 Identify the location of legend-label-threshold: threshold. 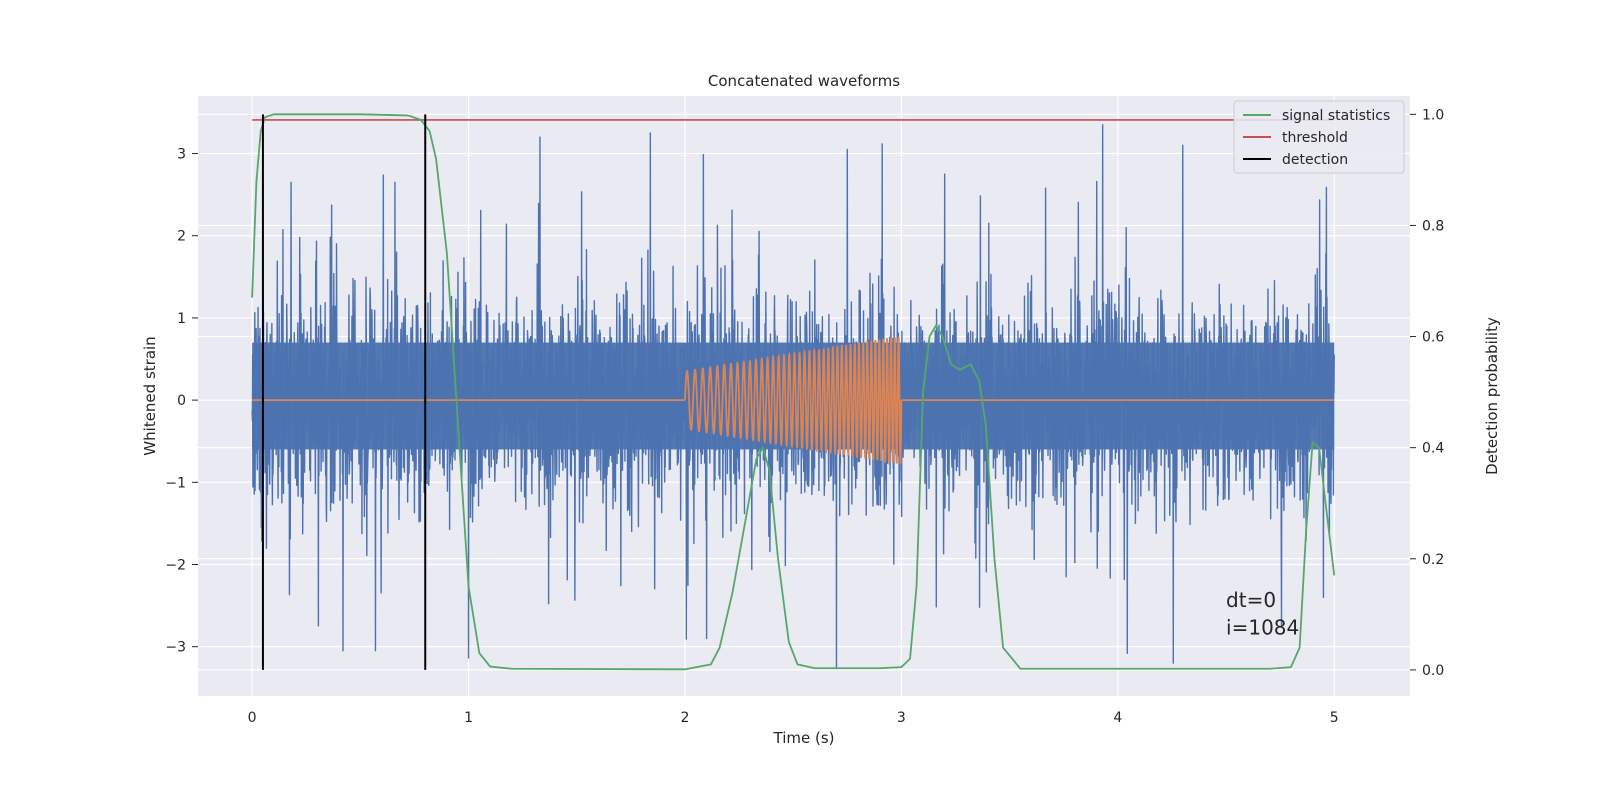
(1315, 138).